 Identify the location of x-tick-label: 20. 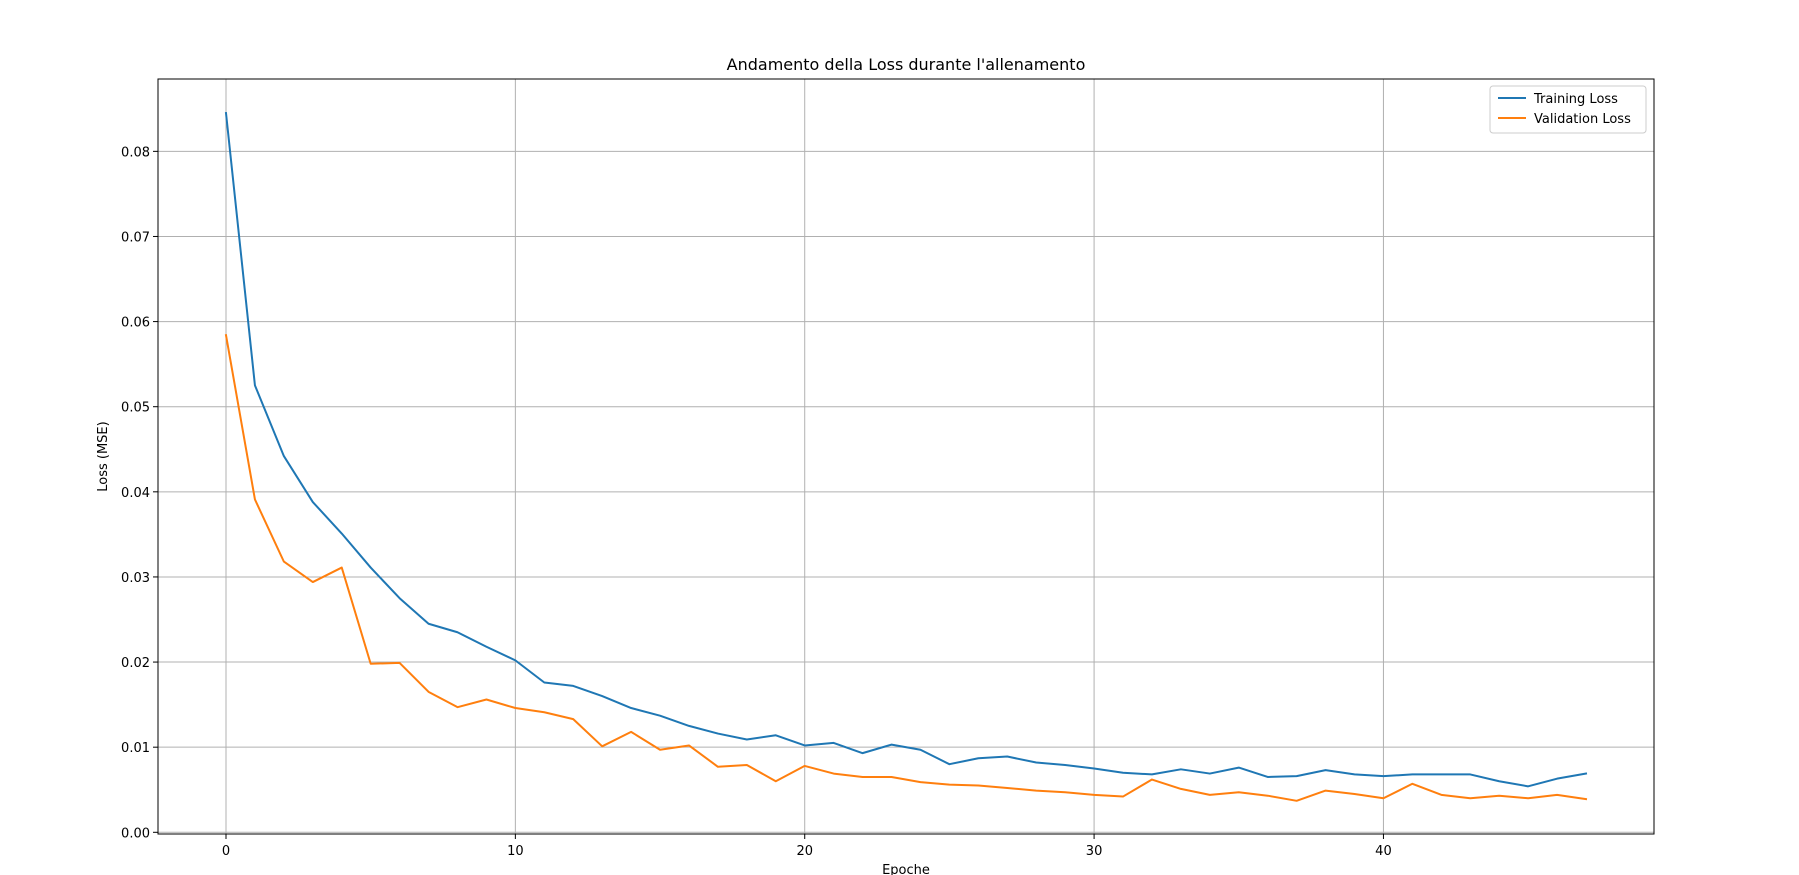
(804, 851).